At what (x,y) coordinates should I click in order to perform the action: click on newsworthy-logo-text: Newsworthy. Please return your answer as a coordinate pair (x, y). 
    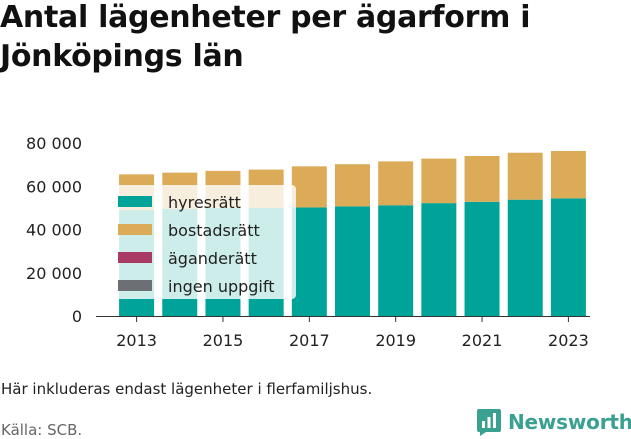
    Looking at the image, I should click on (569, 422).